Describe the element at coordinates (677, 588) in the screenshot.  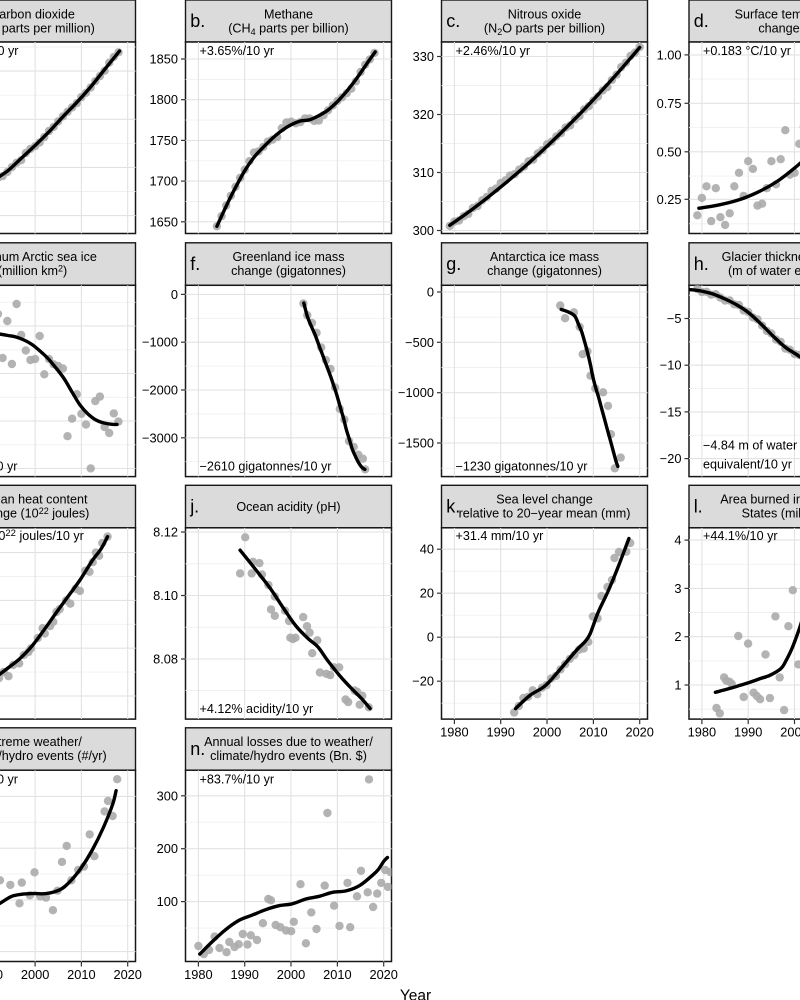
I see `svg-text: 3` at that location.